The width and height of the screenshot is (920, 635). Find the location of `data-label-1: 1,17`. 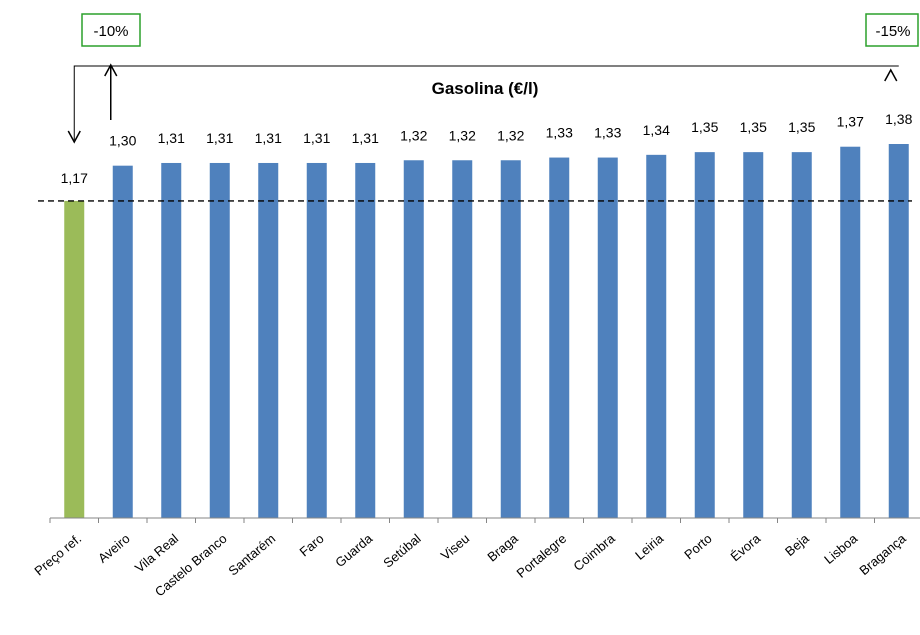

data-label-1: 1,17 is located at coordinates (74, 178).